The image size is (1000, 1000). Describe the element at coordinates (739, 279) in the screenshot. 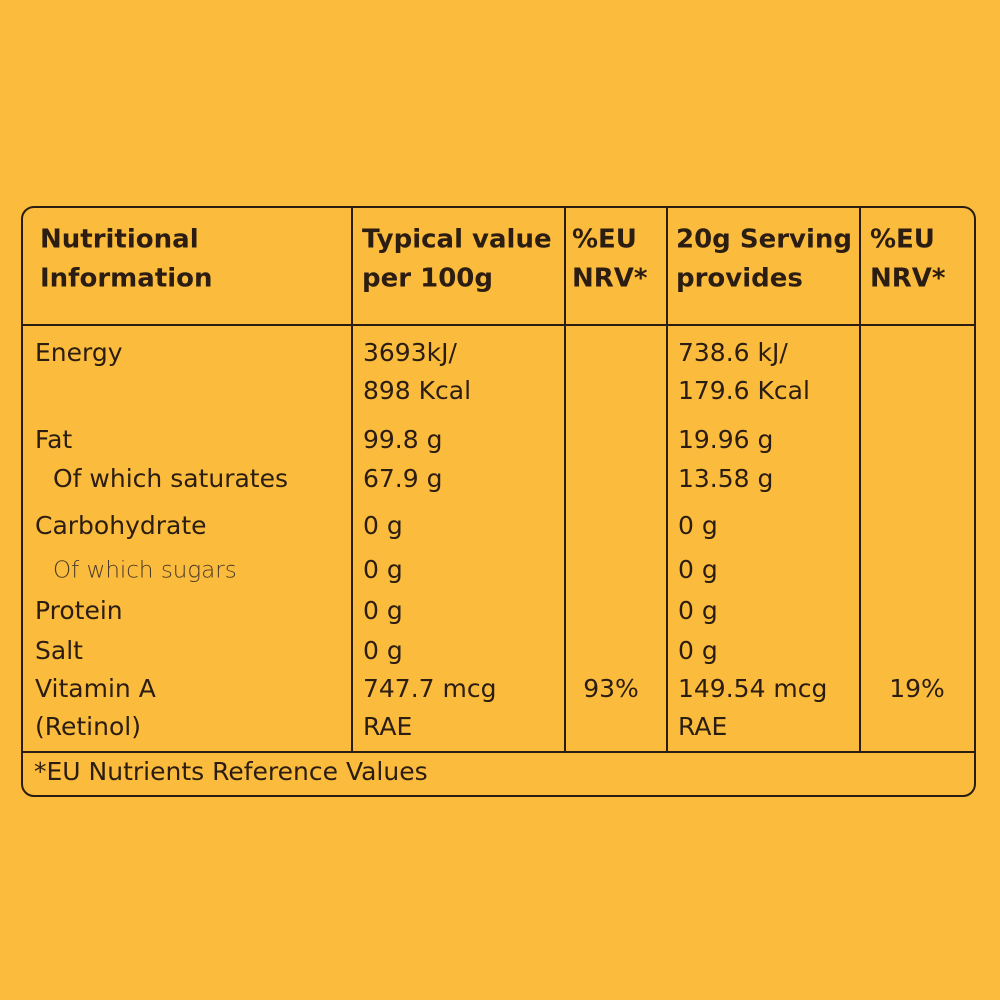

I see `header-cell: provides` at that location.